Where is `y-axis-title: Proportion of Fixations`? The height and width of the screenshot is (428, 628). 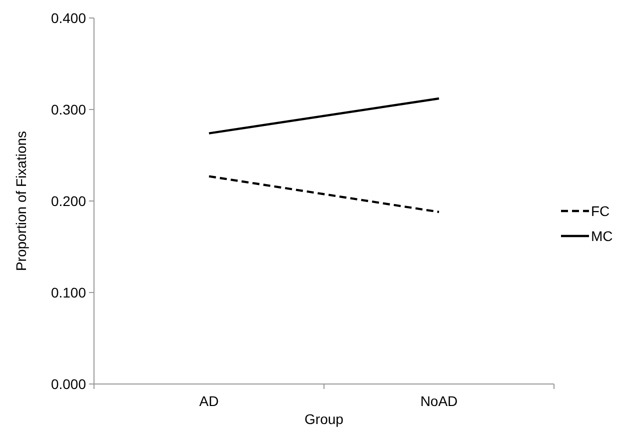 y-axis-title: Proportion of Fixations is located at coordinates (21, 201).